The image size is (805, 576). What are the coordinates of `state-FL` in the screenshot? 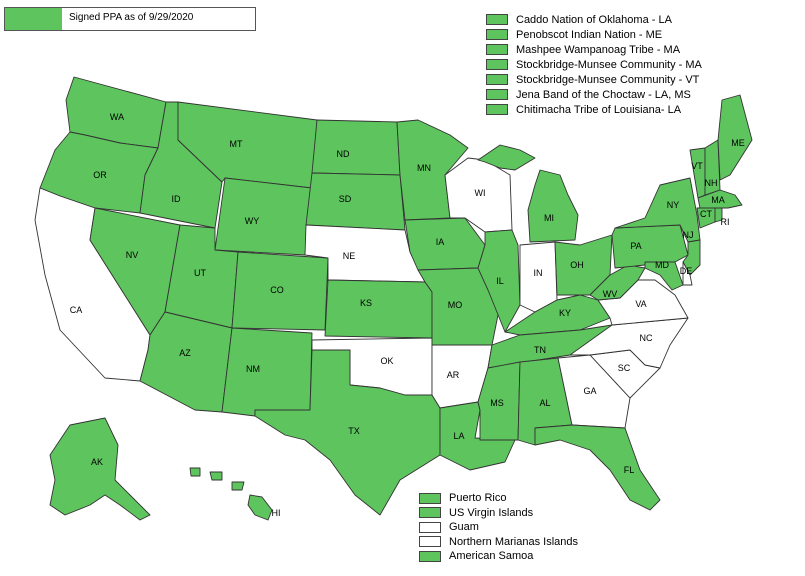 It's located at (597, 467).